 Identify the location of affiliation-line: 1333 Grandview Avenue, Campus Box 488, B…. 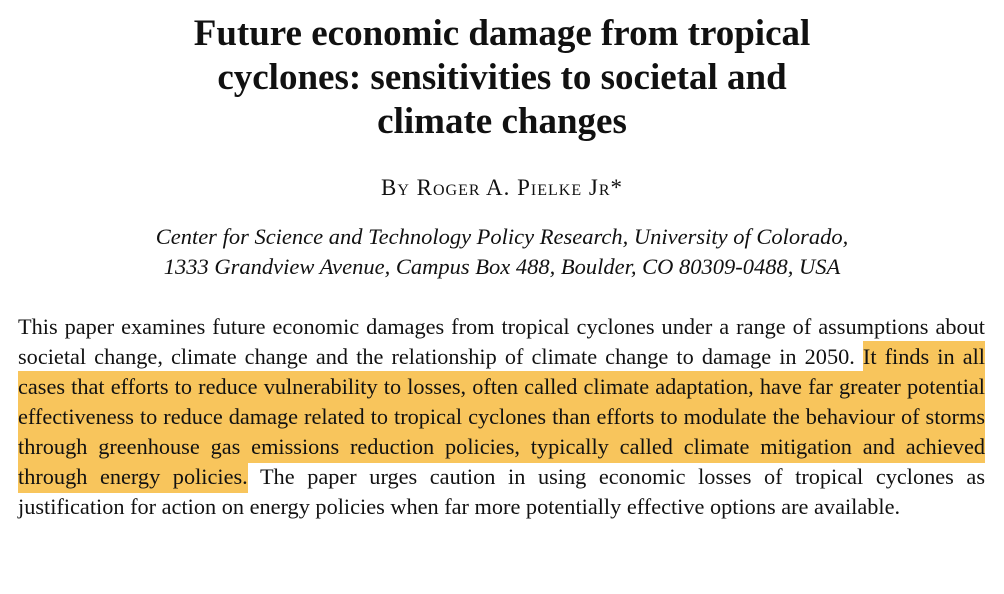
(502, 266).